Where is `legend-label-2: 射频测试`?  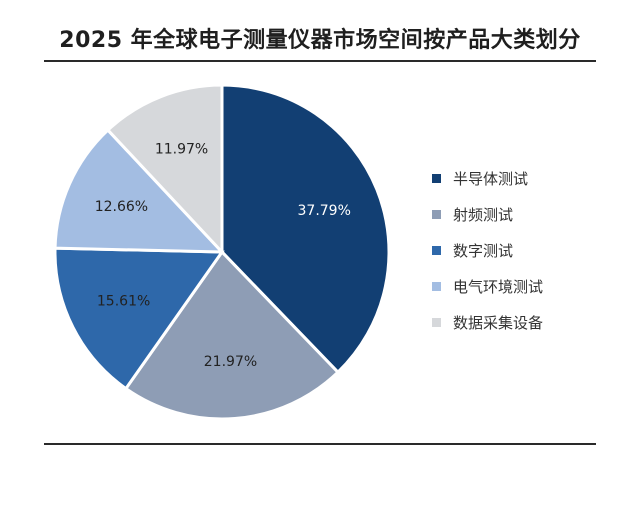
legend-label-2: 射频测试 is located at coordinates (483, 214).